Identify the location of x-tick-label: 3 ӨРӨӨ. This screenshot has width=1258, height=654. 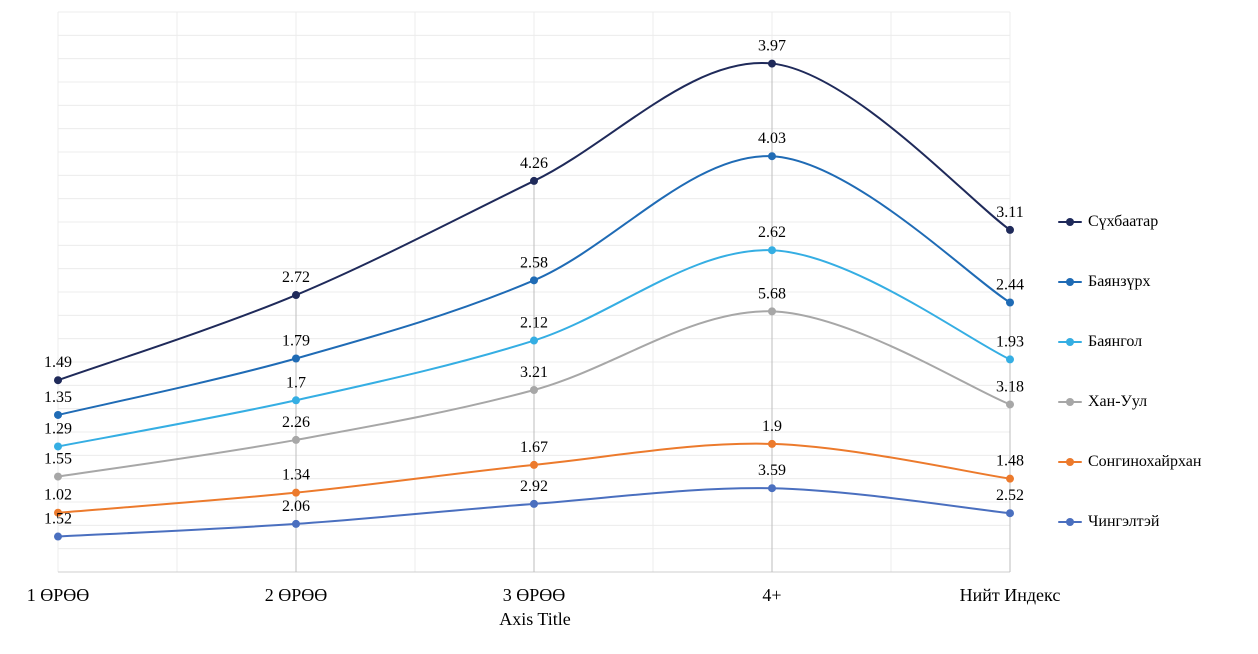
(534, 595).